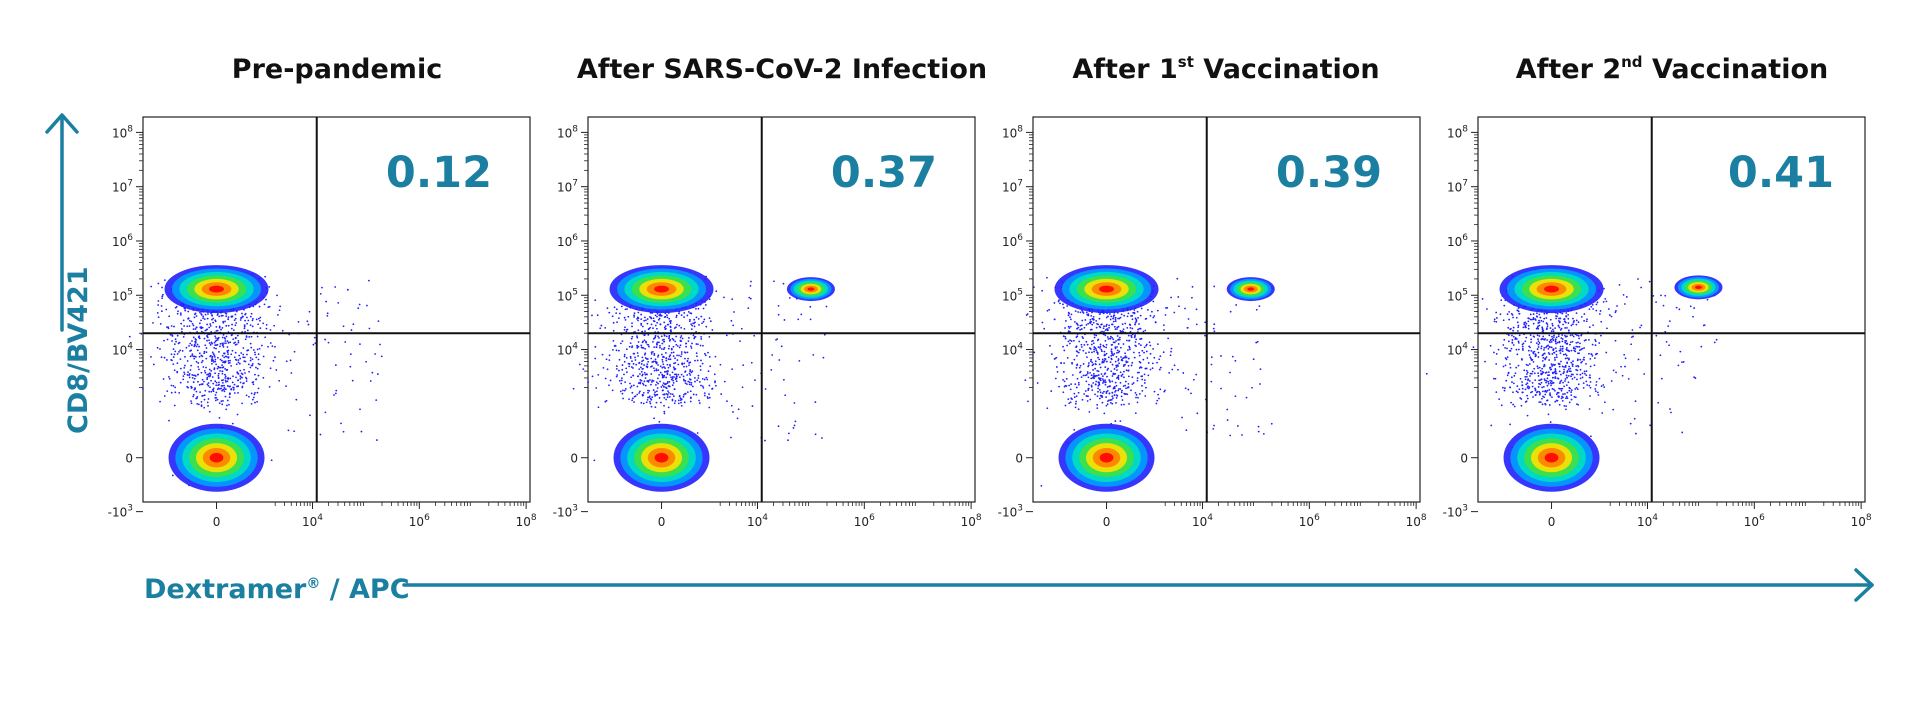 This screenshot has width=1920, height=710. Describe the element at coordinates (1010, 512) in the screenshot. I see `y-tick-label: -103` at that location.